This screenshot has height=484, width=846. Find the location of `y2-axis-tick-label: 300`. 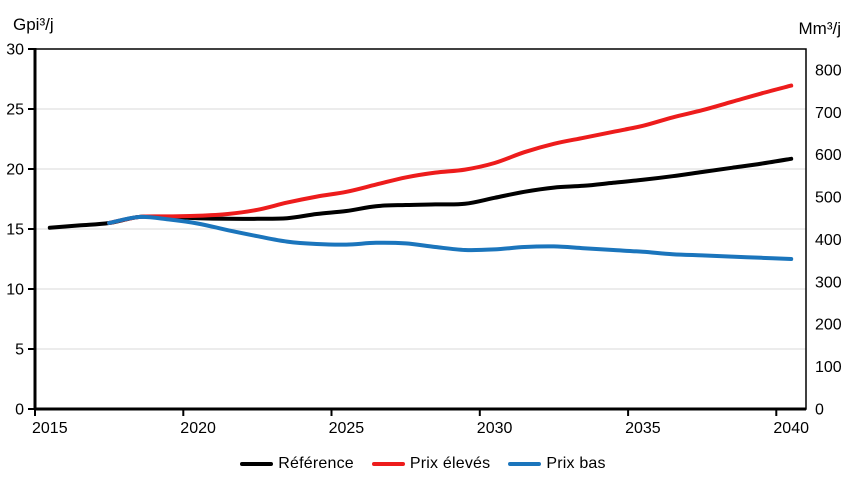

y2-axis-tick-label: 300 is located at coordinates (828, 282).